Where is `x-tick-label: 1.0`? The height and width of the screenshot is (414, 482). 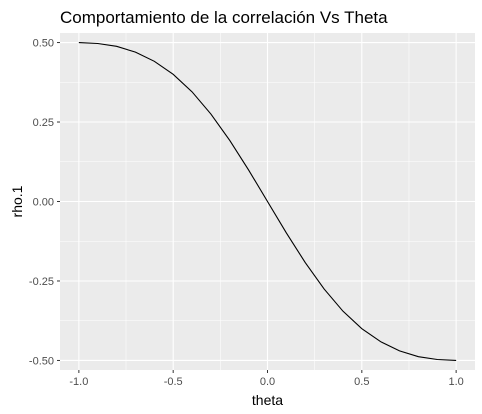 x-tick-label: 1.0 is located at coordinates (455, 382).